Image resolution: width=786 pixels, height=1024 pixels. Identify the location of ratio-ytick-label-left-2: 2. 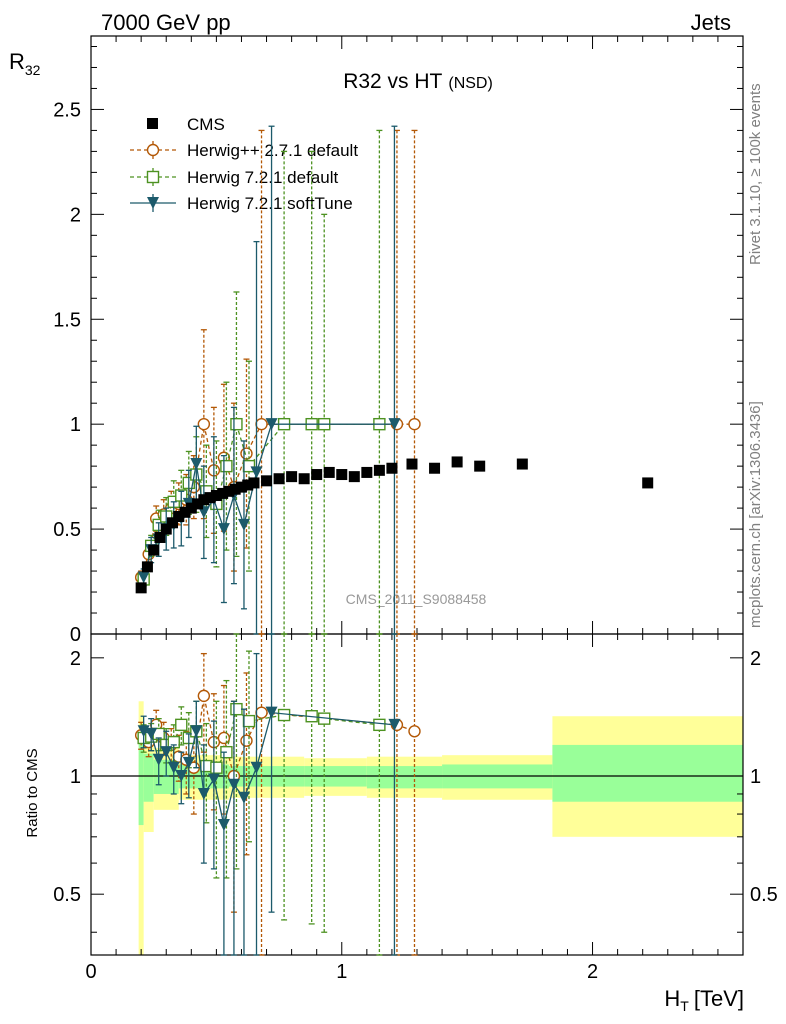
(75, 659).